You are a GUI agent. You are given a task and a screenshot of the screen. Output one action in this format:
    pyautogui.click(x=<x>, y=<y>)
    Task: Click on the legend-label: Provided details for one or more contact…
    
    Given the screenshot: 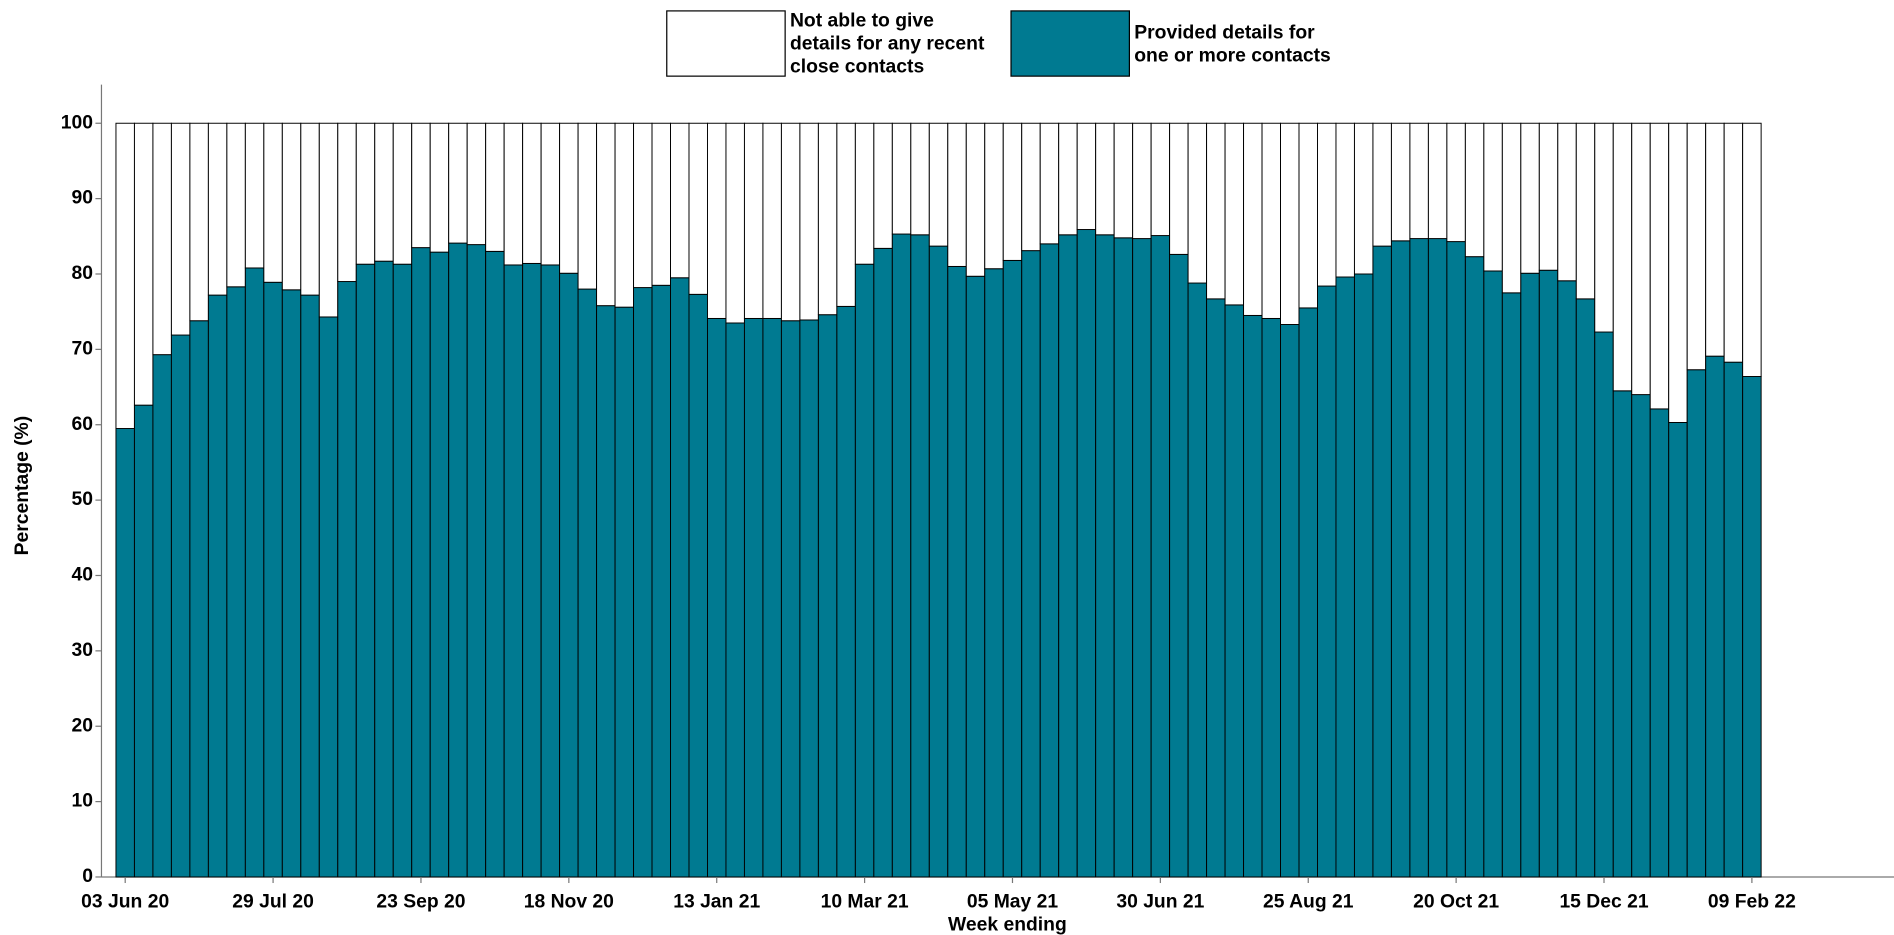 What is the action you would take?
    pyautogui.click(x=1232, y=44)
    